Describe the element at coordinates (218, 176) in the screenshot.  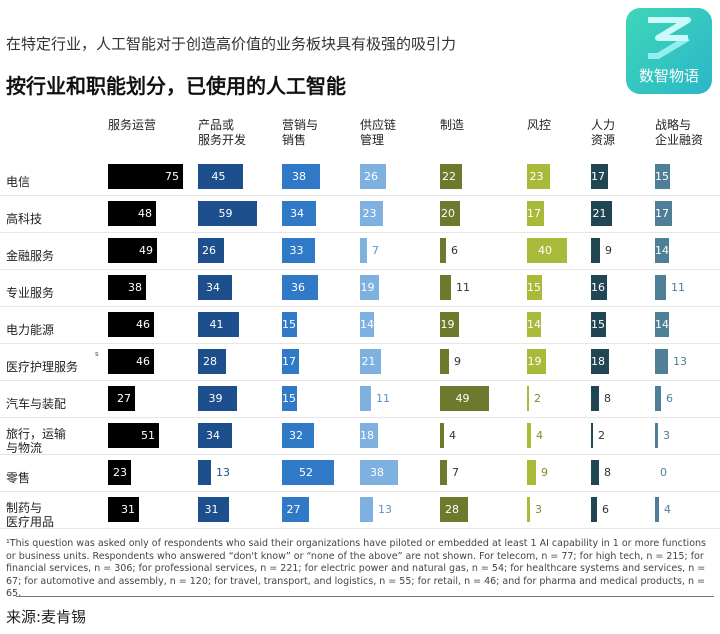
I see `data-label: 45` at that location.